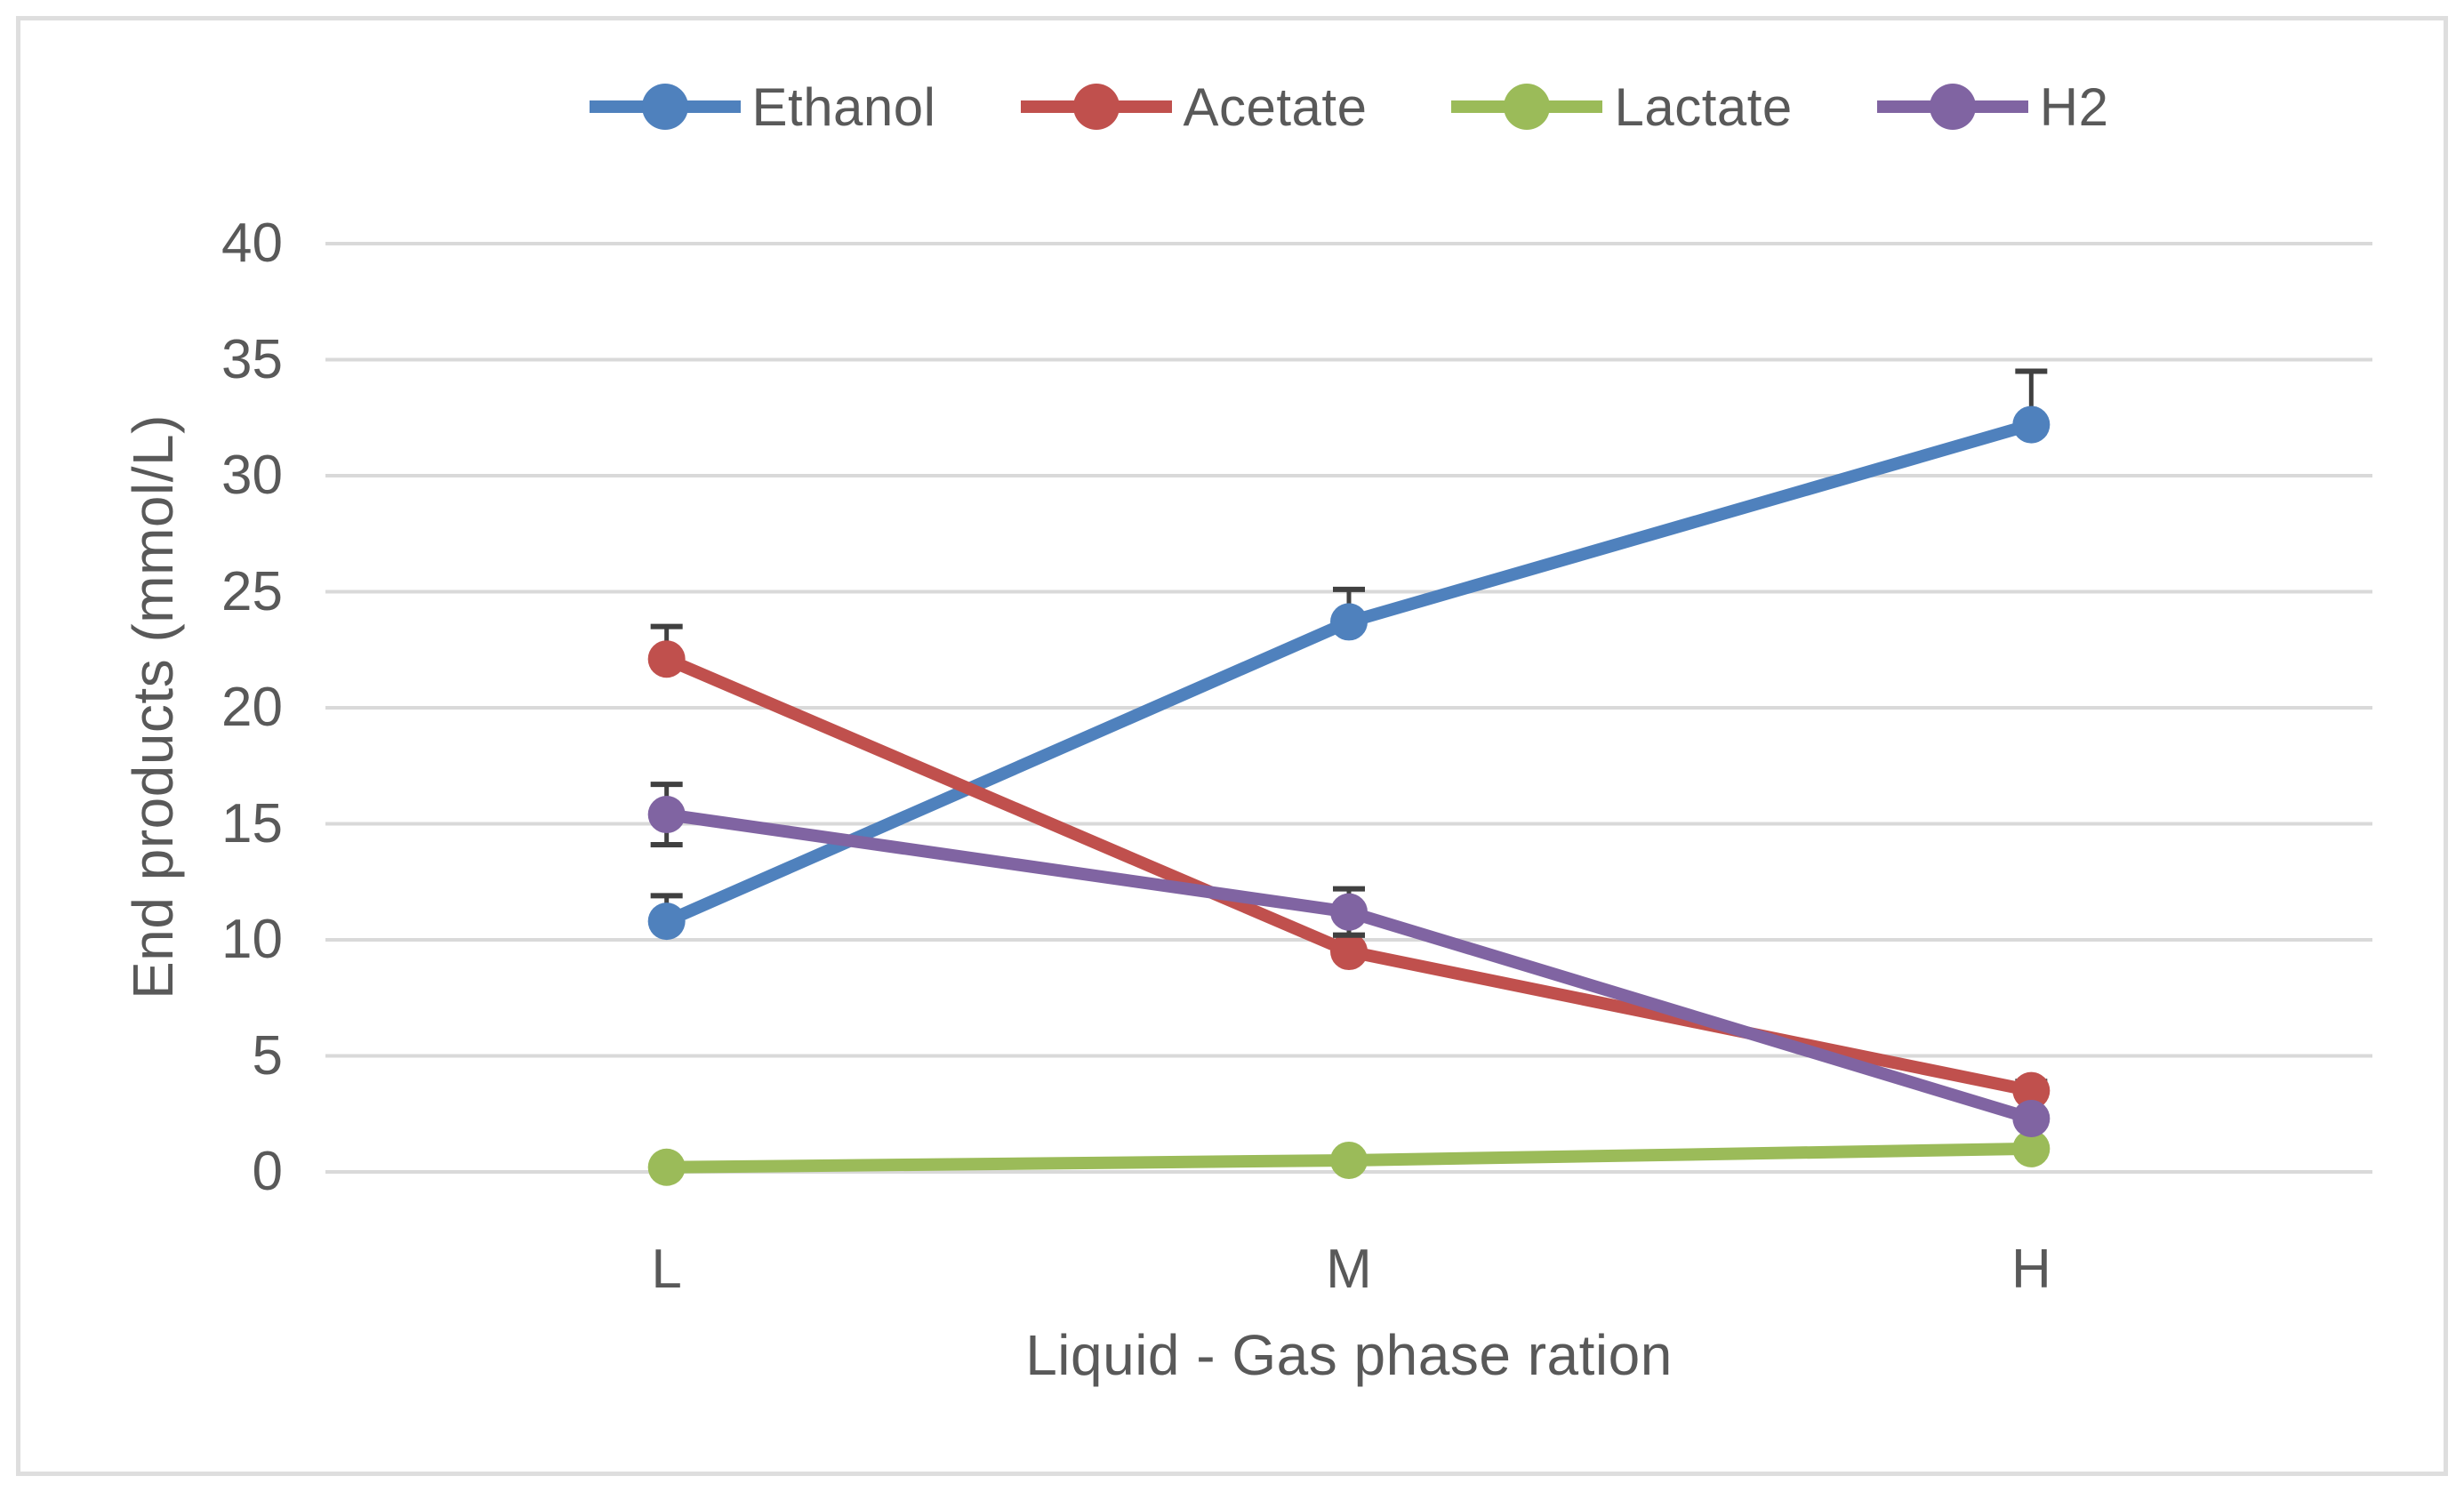 This screenshot has width=2464, height=1492. I want to click on y-tick-label: 35, so click(252, 359).